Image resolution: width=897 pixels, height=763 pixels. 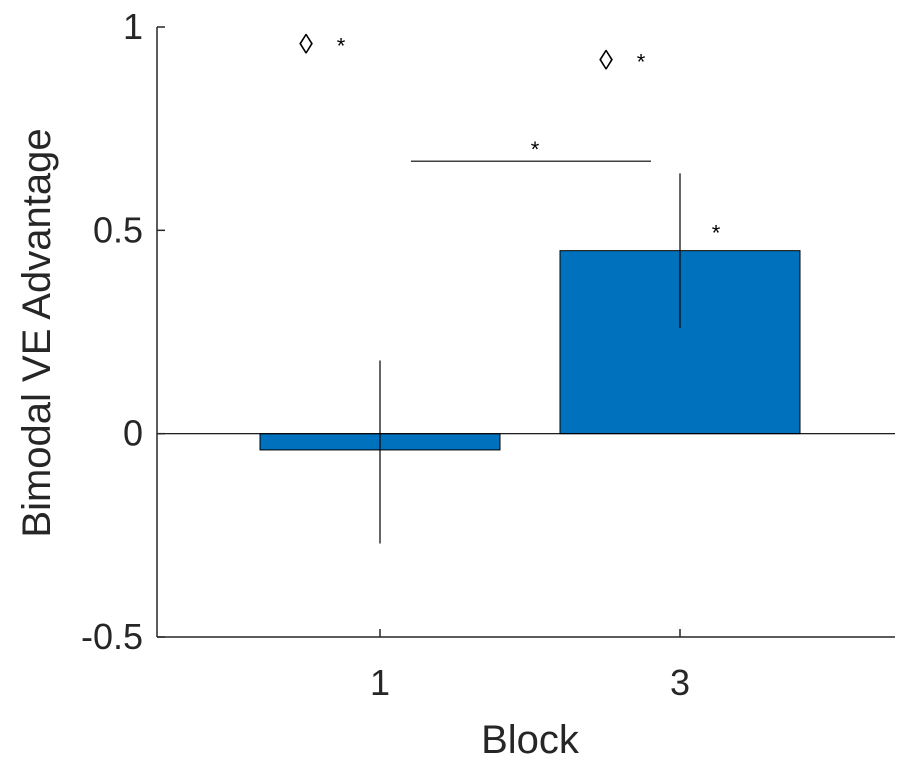 I want to click on y-axis-title: Bimodal VE Advantage, so click(x=37, y=332).